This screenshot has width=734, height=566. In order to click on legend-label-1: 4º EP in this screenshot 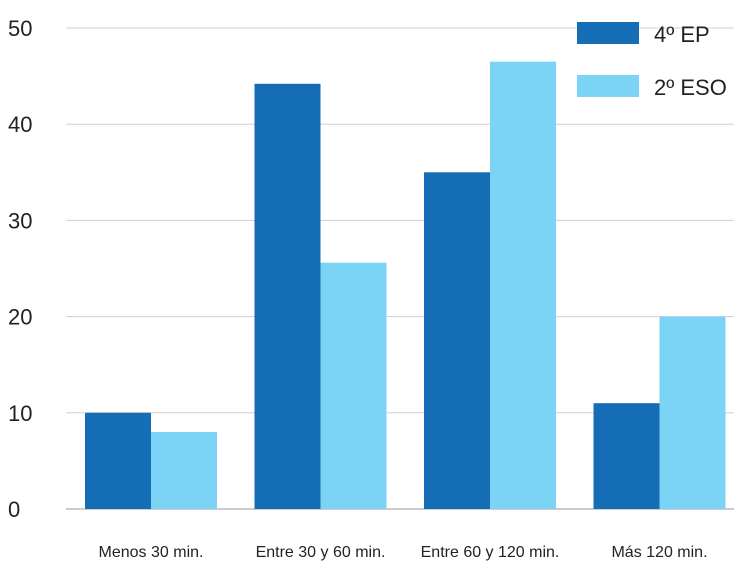, I will do `click(682, 34)`.